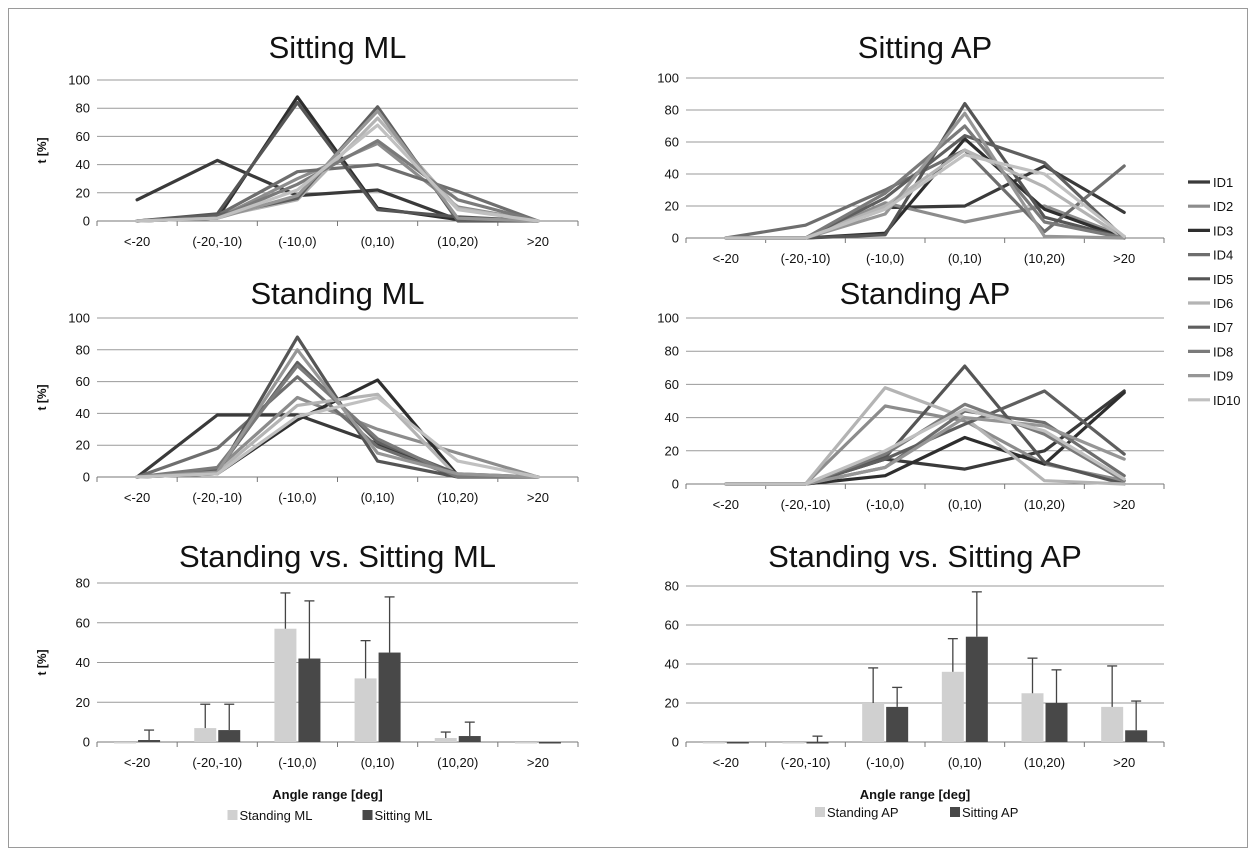 The height and width of the screenshot is (857, 1257). I want to click on chart-title: Standing AP, so click(925, 293).